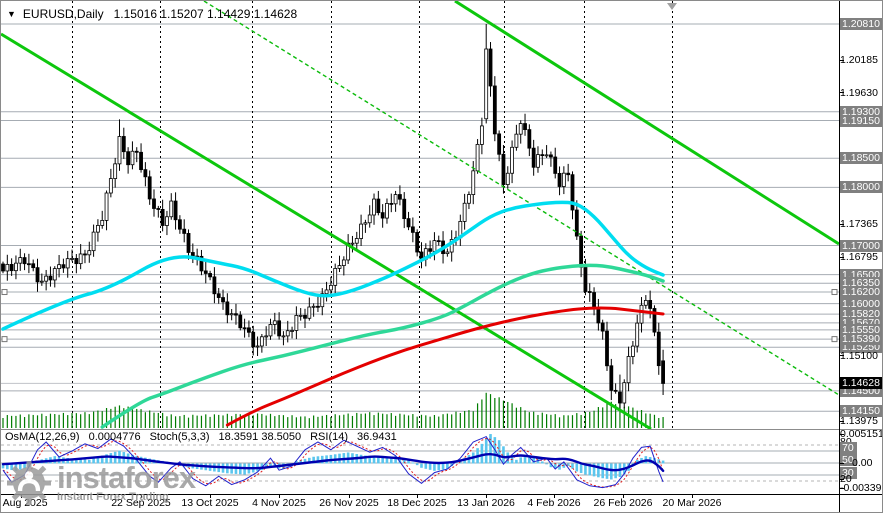  I want to click on current-price-label: 1.14628, so click(861, 383).